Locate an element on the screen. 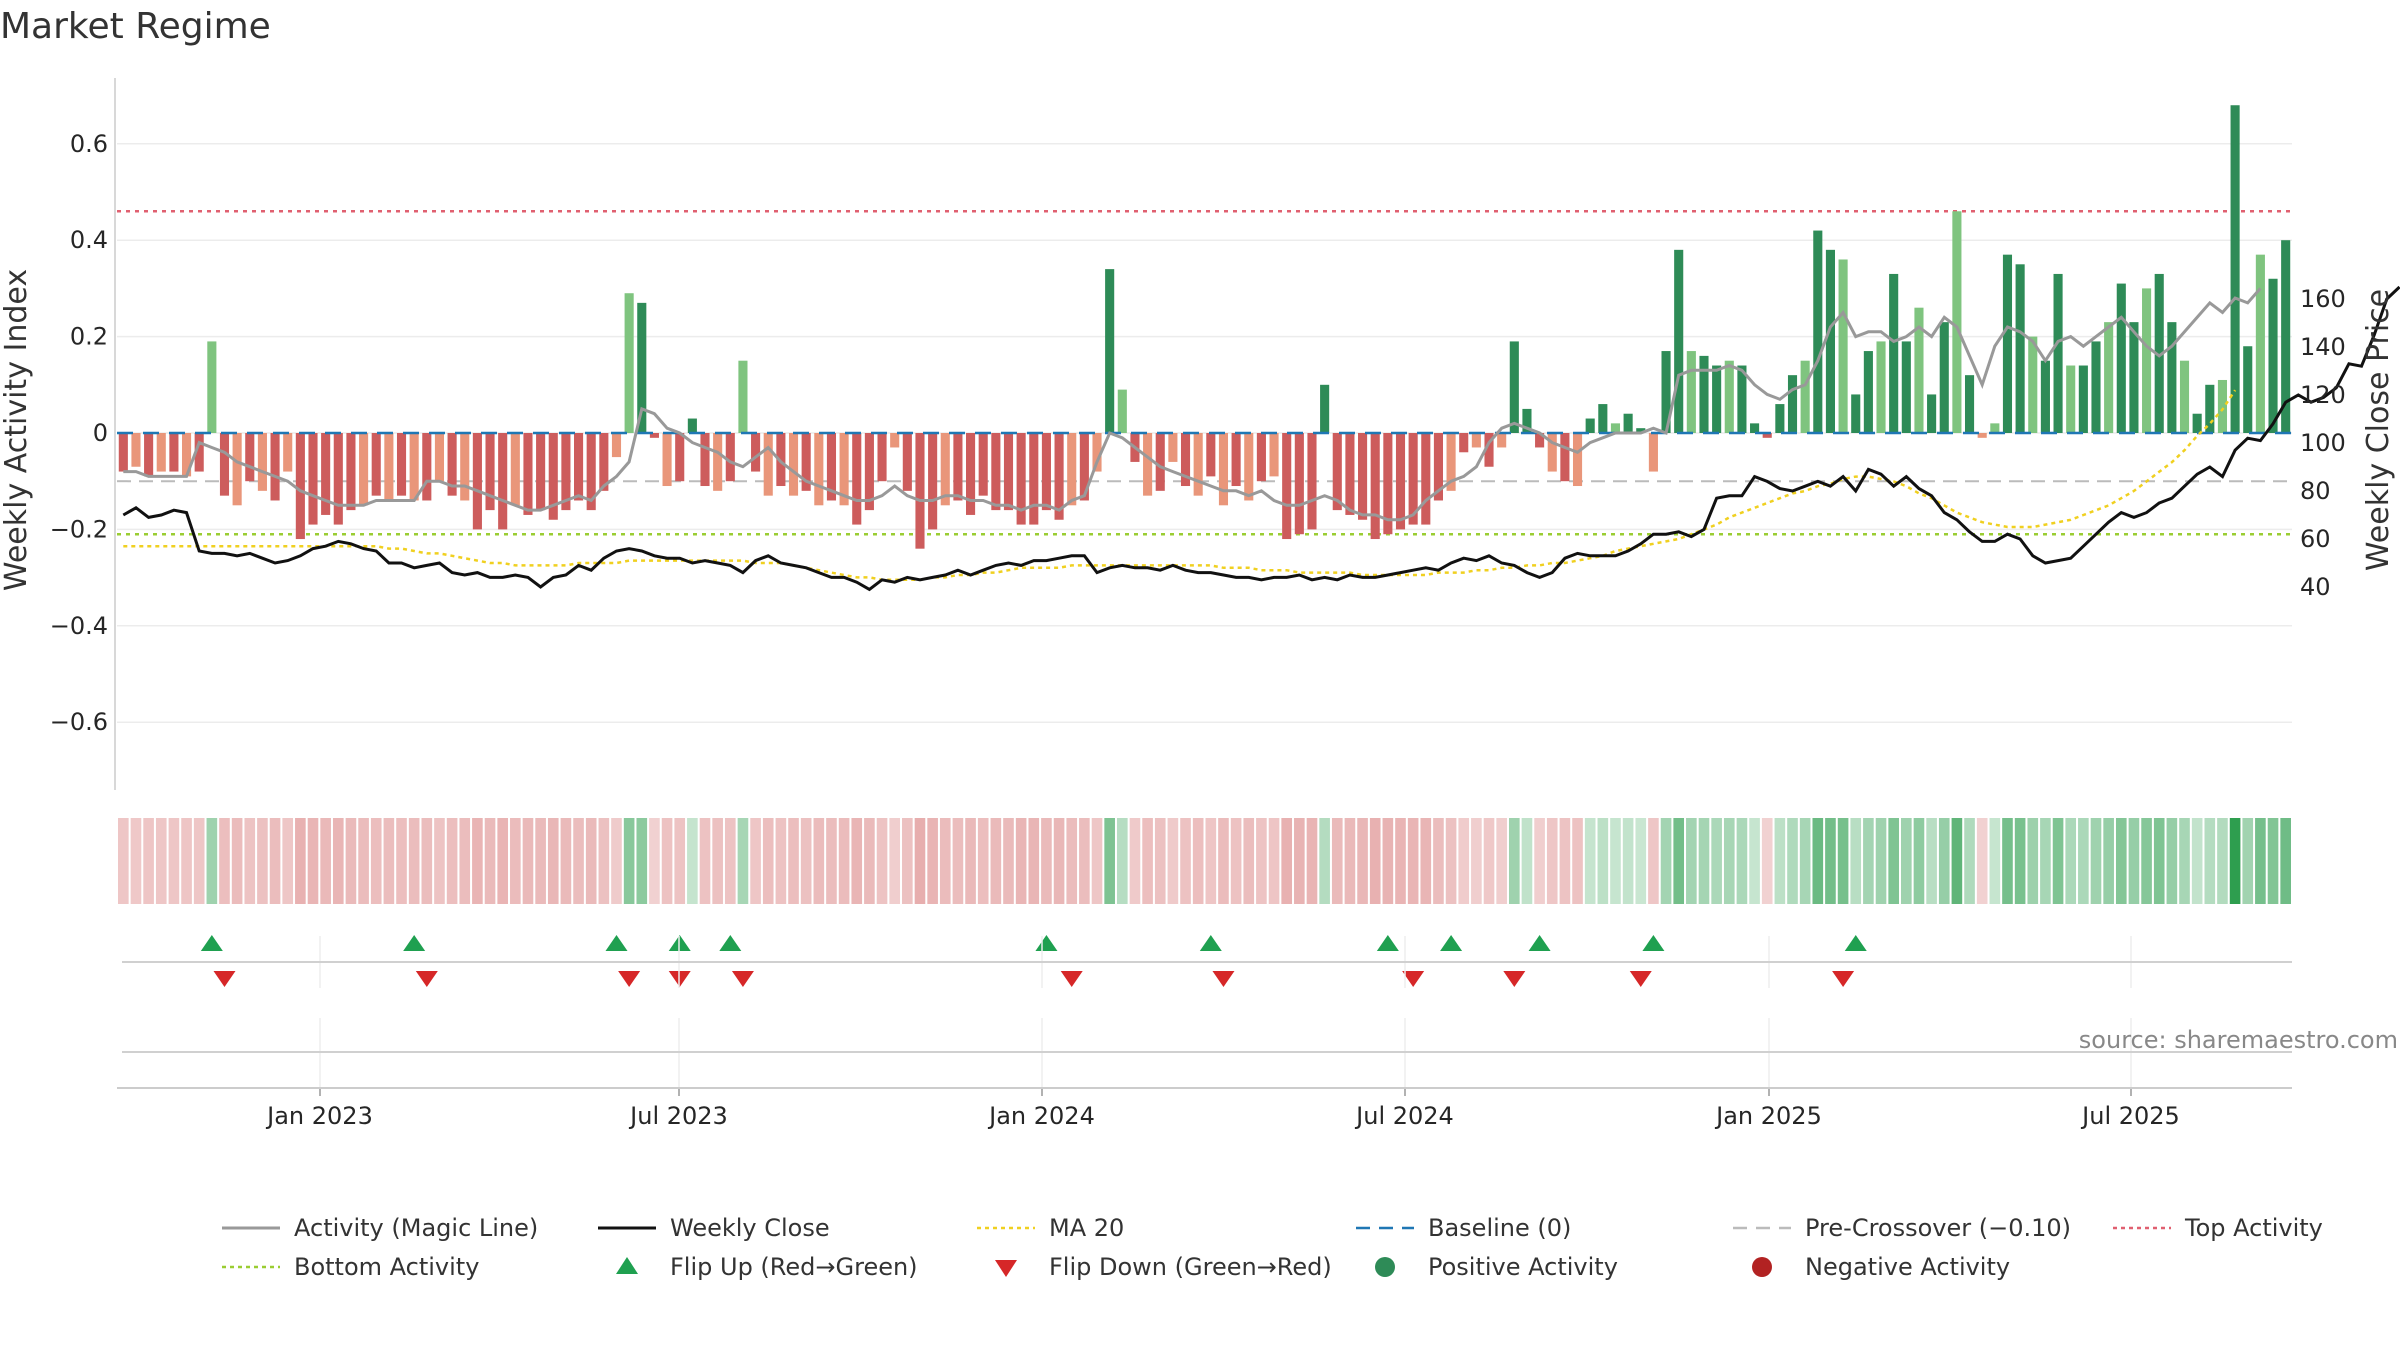 The width and height of the screenshot is (2400, 1354). legend-item: Pre-Crossover (−0.10) is located at coordinates (1902, 1228).